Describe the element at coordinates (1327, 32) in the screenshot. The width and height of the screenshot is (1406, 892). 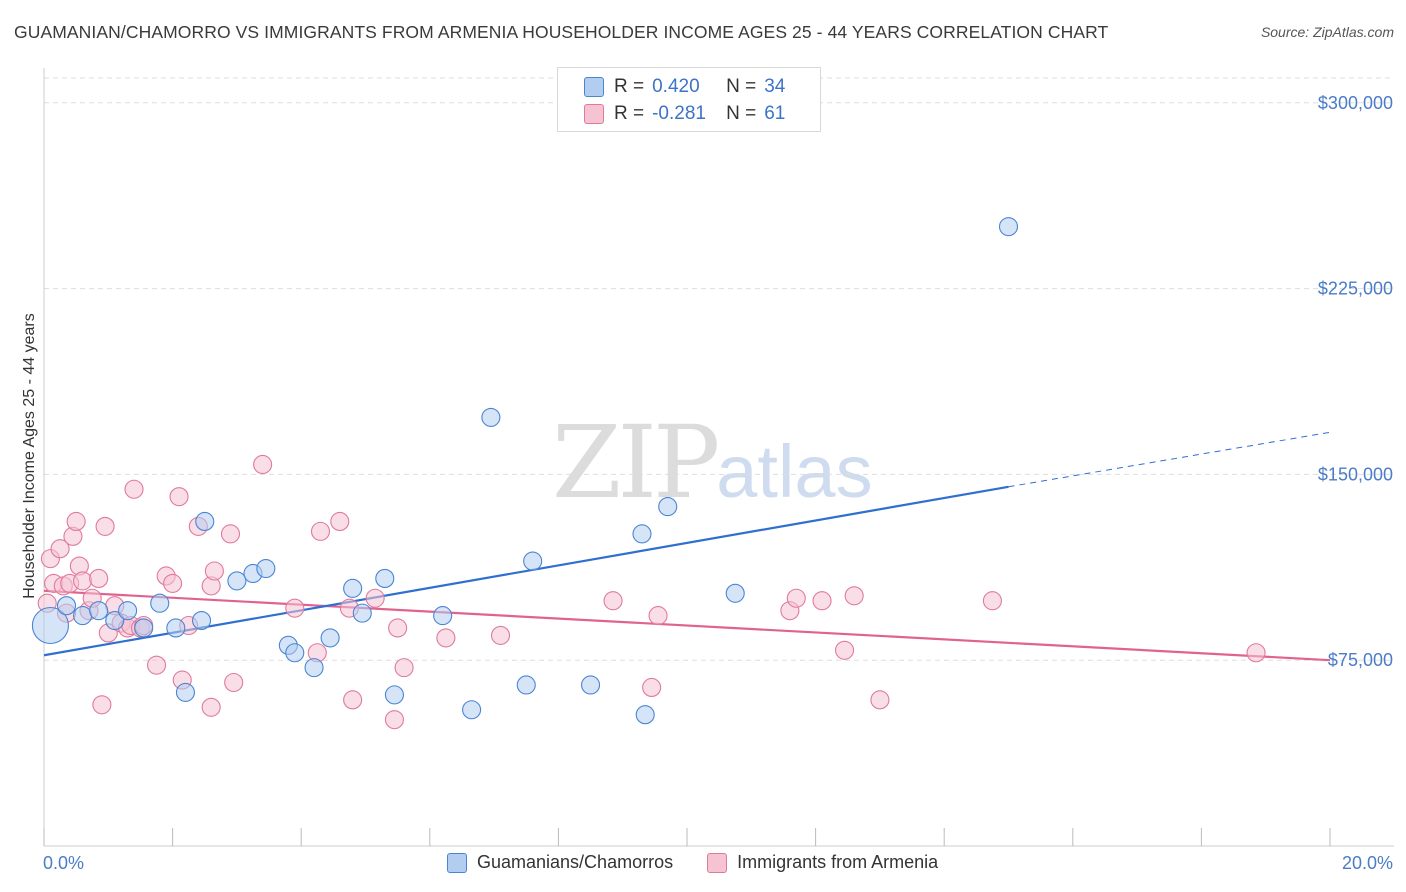
I see `source-label: Source: ZipAtlas.com` at that location.